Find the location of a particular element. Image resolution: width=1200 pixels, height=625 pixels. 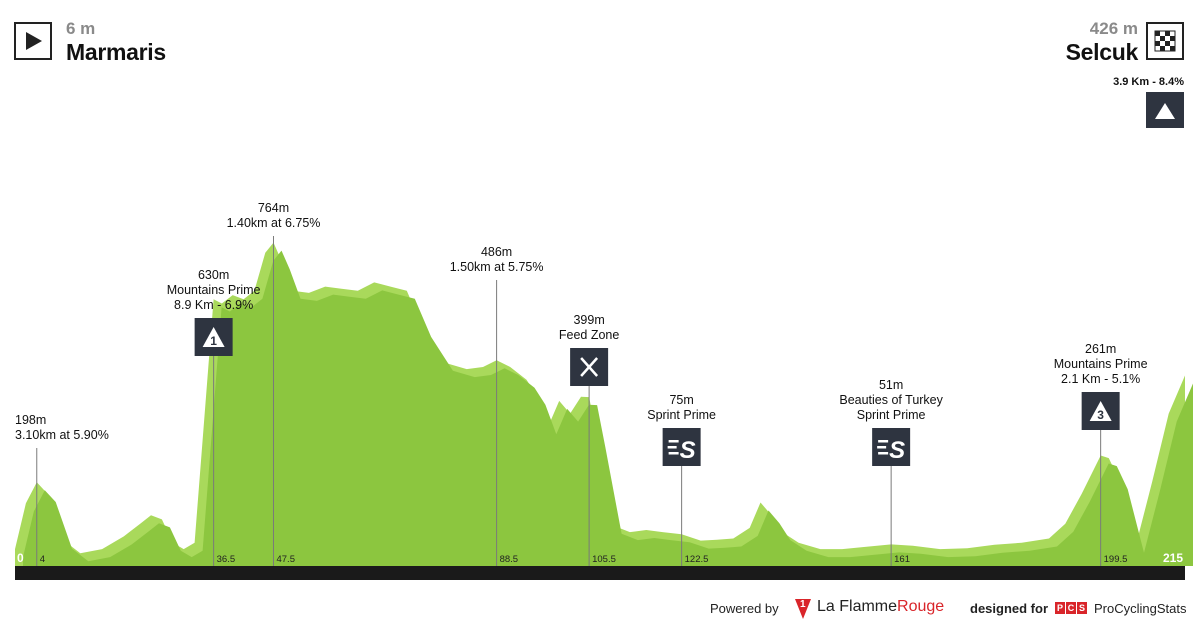

pcs-letter-c: C is located at coordinates (1071, 608).